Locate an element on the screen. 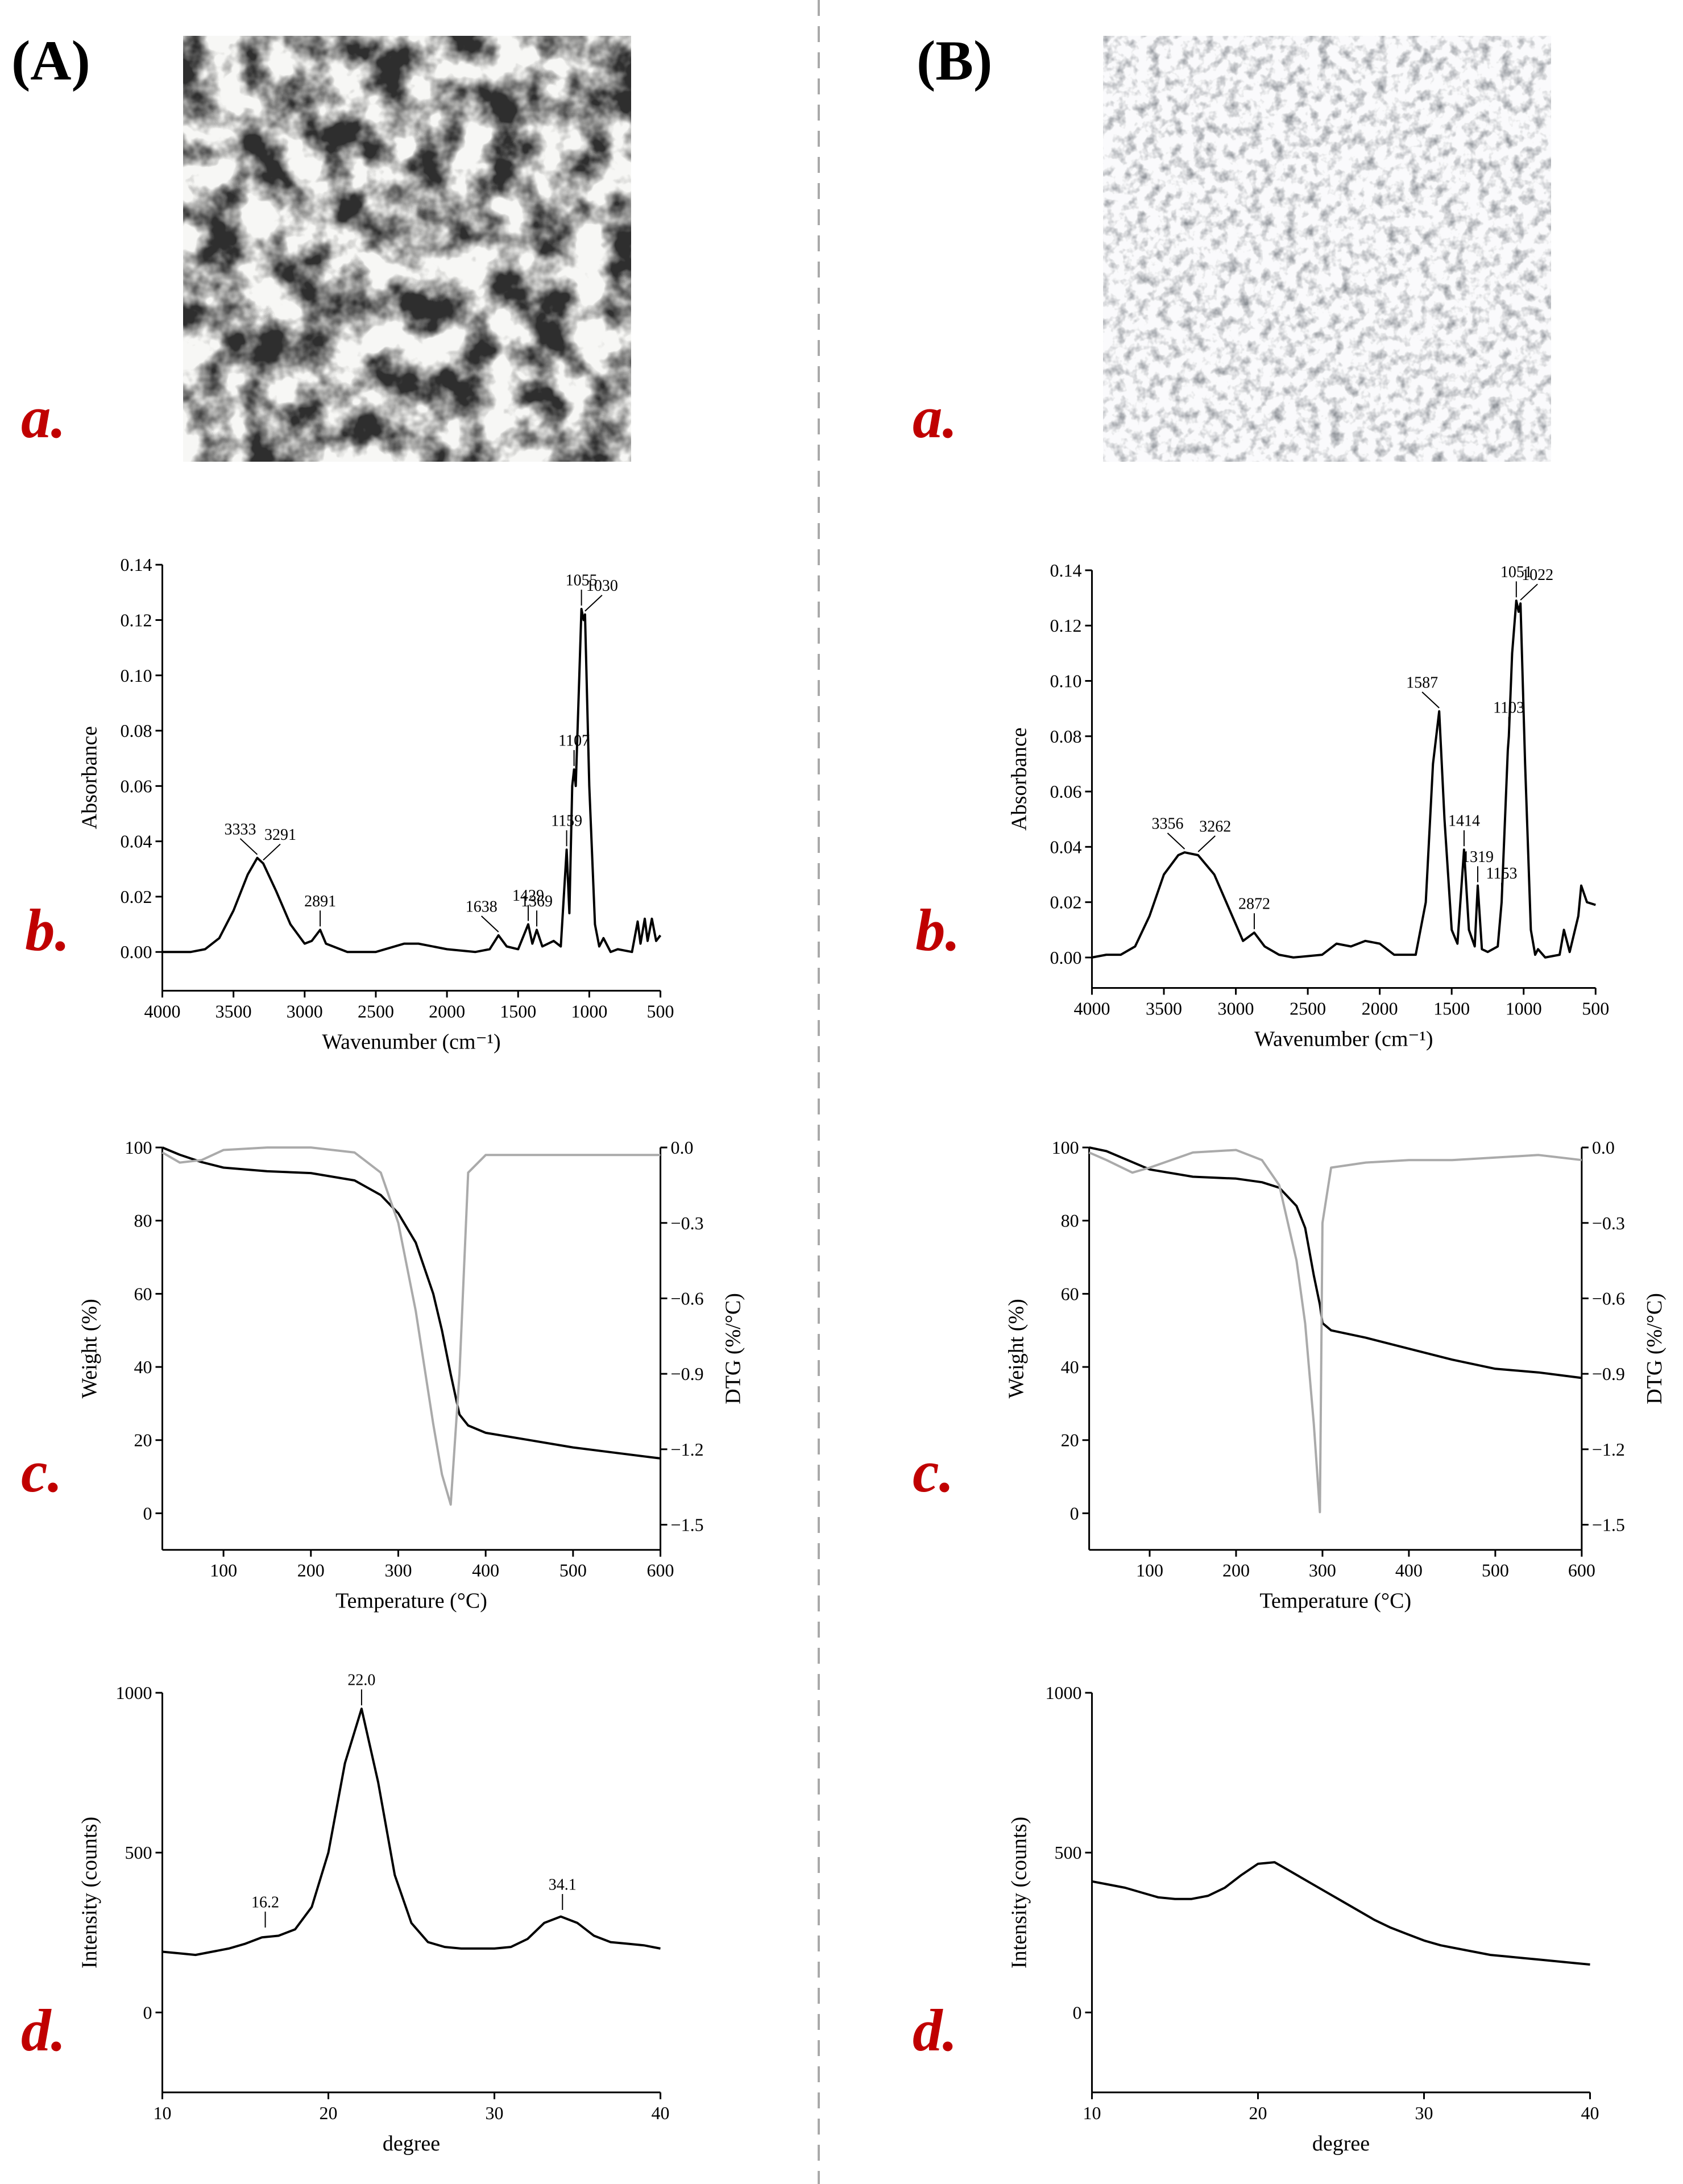  x-tick-label: 2500 is located at coordinates (1308, 1008).